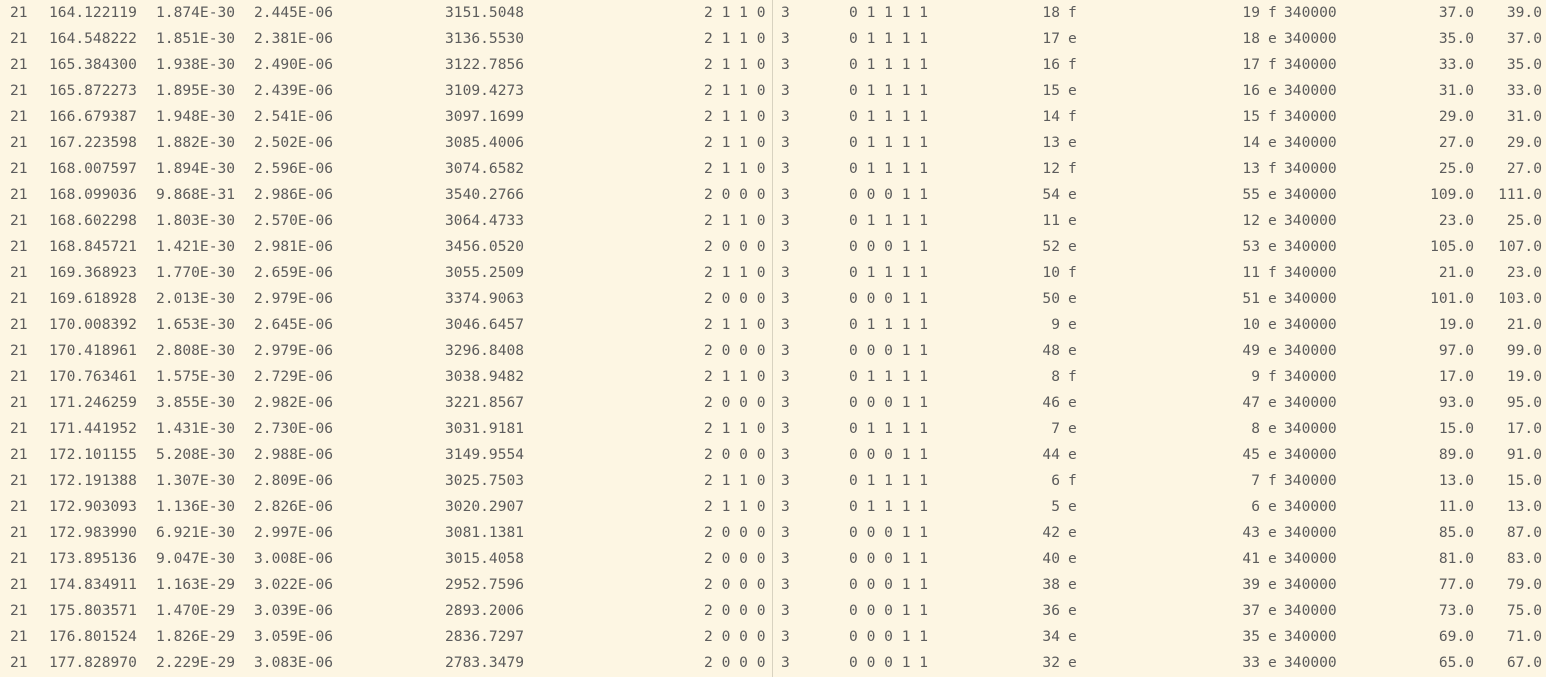 This screenshot has height=677, width=1546. Describe the element at coordinates (1251, 220) in the screenshot. I see `col-lower-j: 12` at that location.